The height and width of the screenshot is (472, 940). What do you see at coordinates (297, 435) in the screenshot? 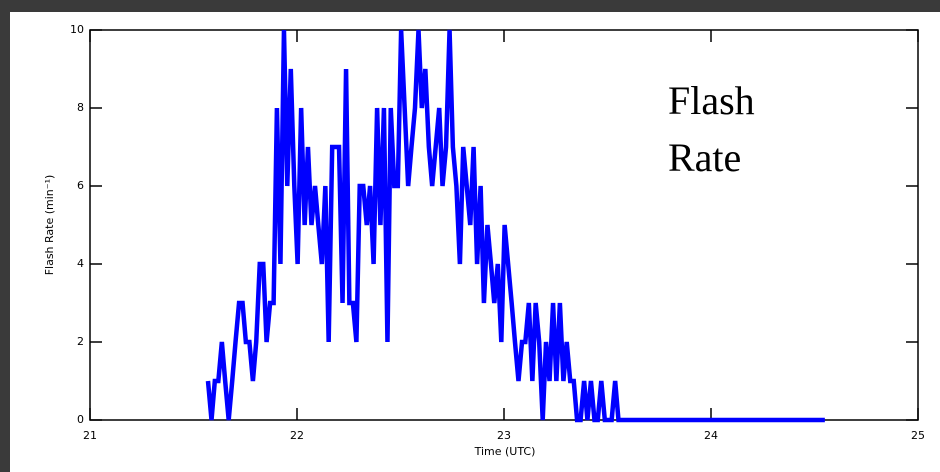
I see `x-tick-label: 22` at bounding box center [297, 435].